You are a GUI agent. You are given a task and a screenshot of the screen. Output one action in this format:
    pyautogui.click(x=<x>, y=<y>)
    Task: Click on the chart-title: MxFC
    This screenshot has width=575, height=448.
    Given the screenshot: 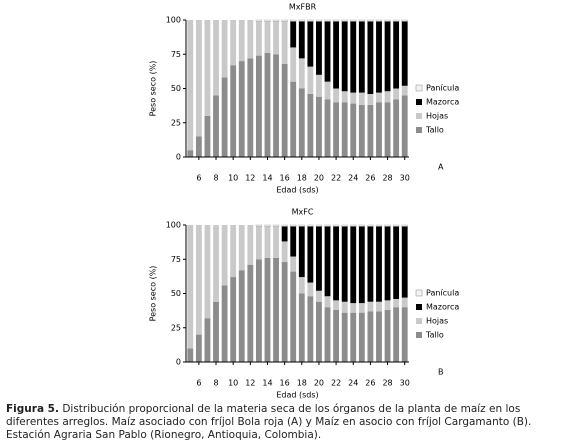 What is the action you would take?
    pyautogui.click(x=303, y=212)
    